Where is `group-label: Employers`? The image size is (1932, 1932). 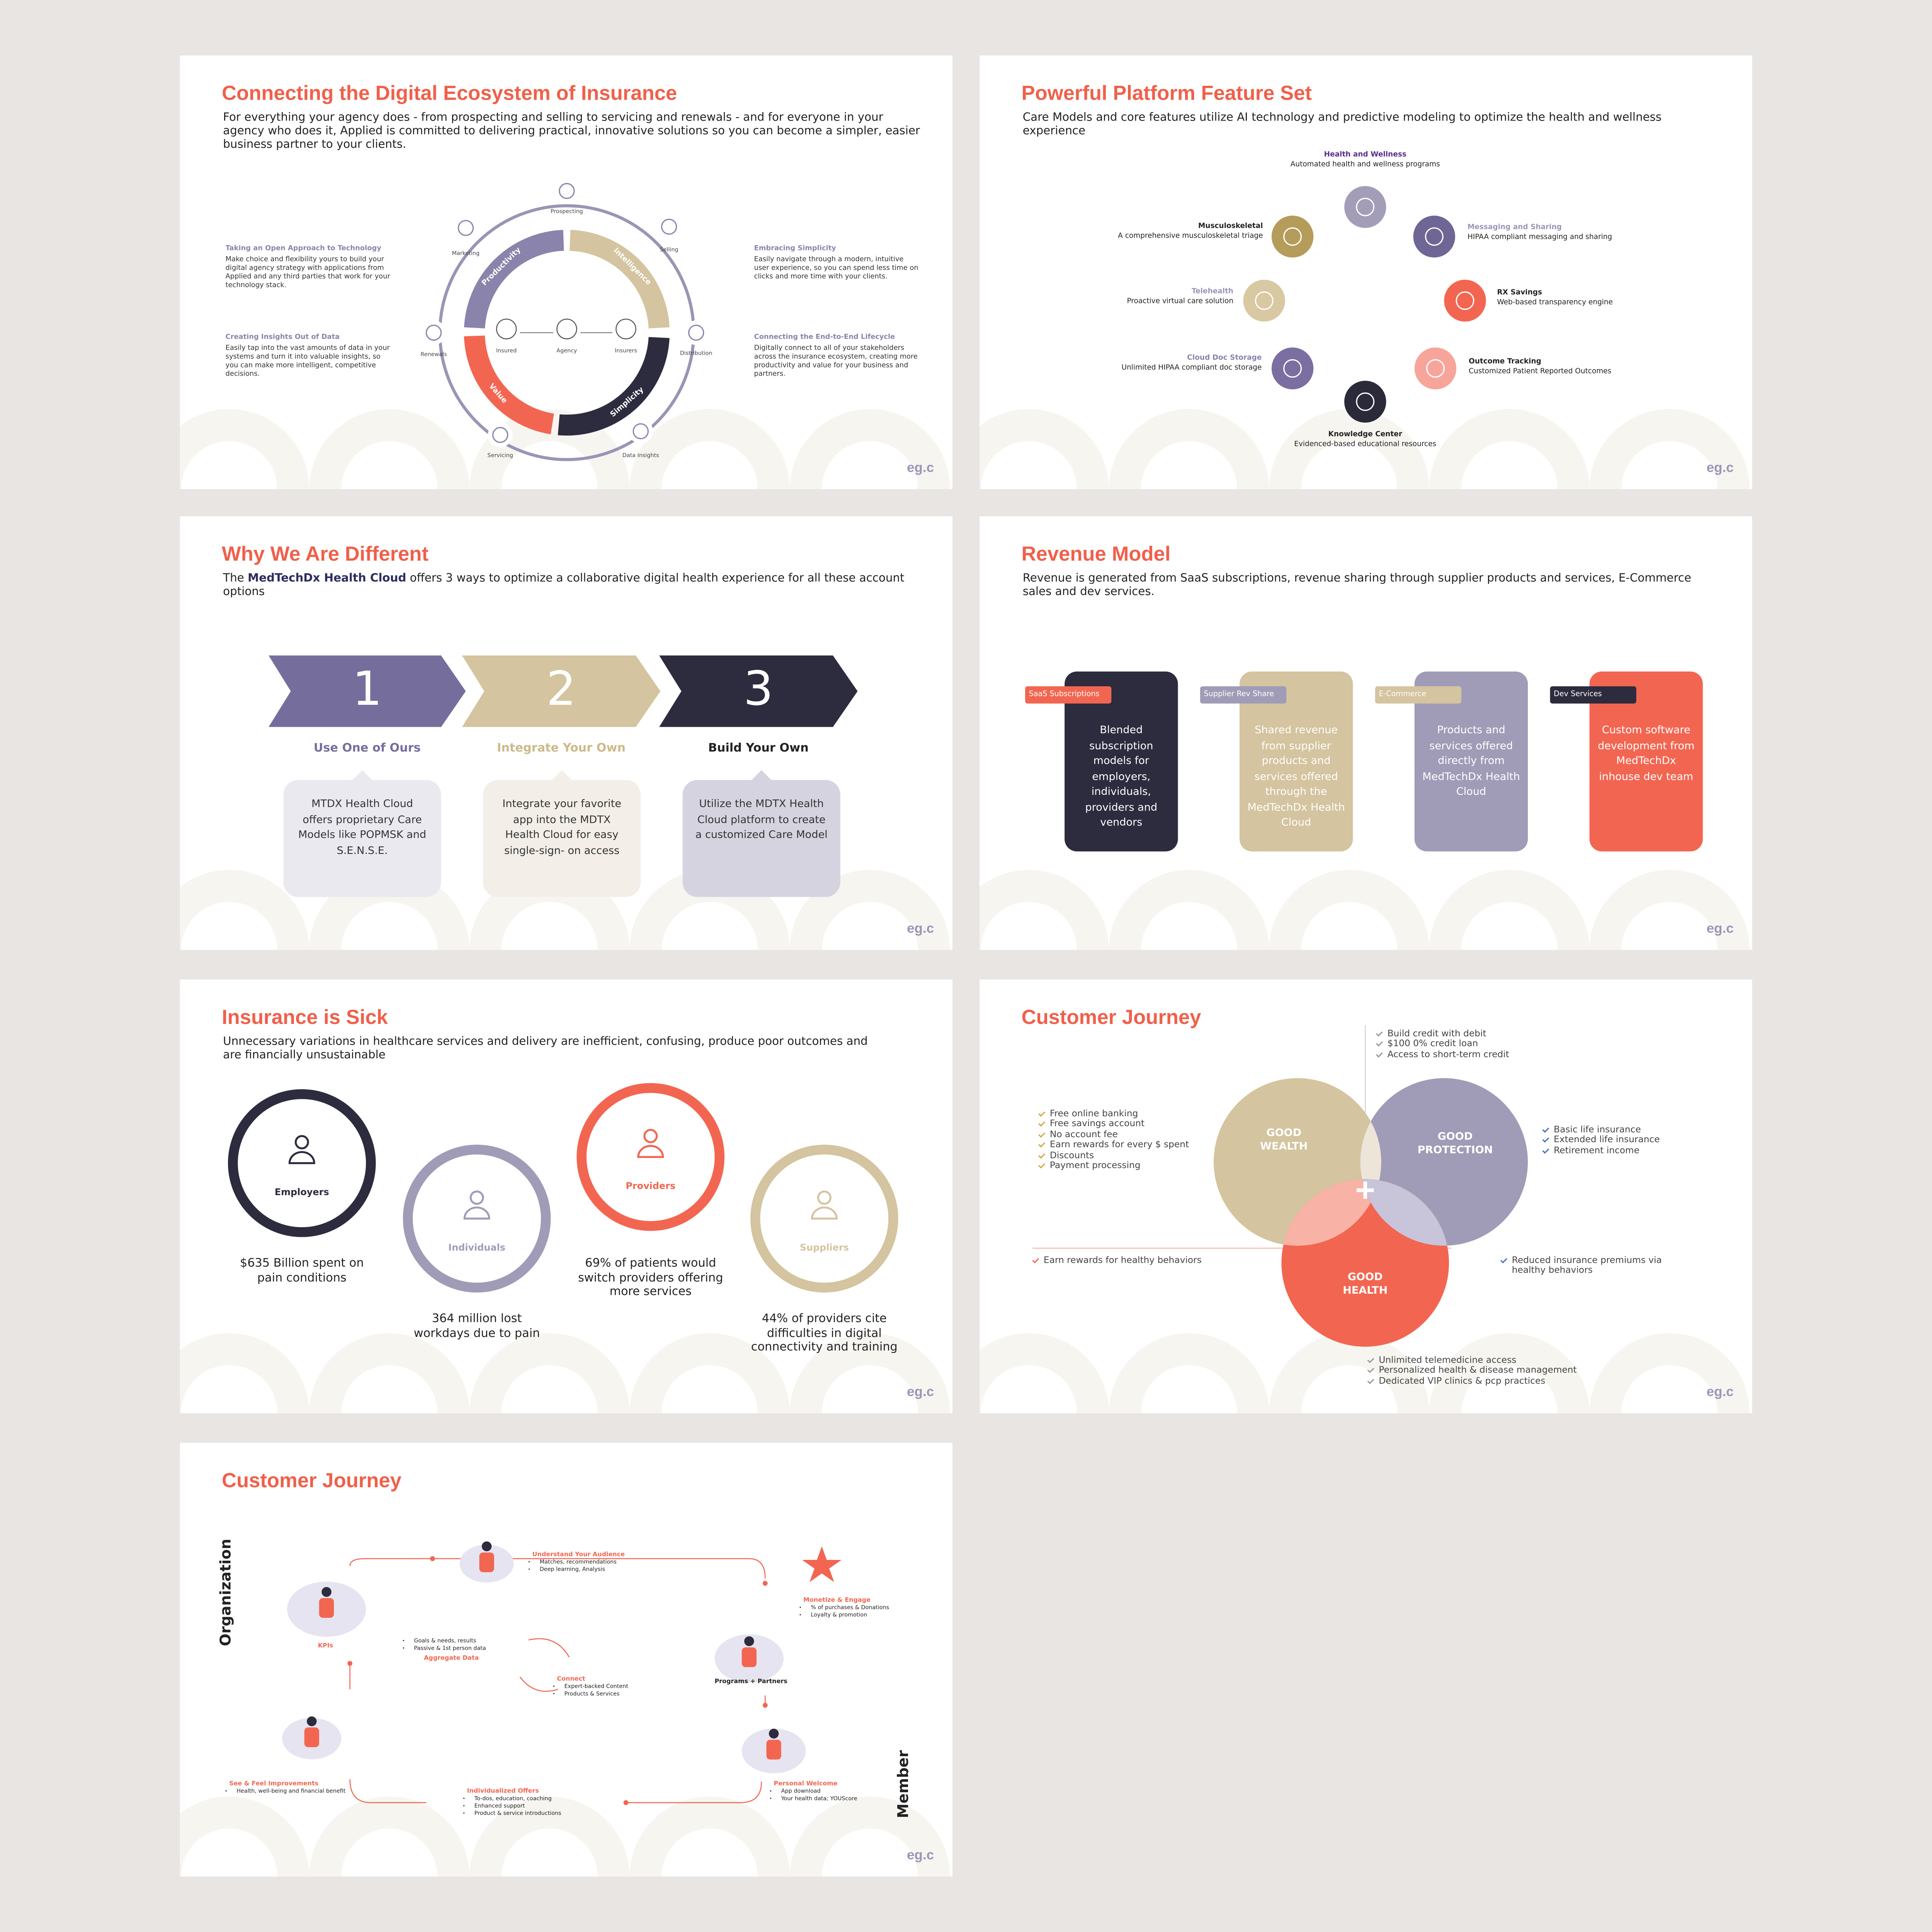
group-label: Employers is located at coordinates (301, 1192).